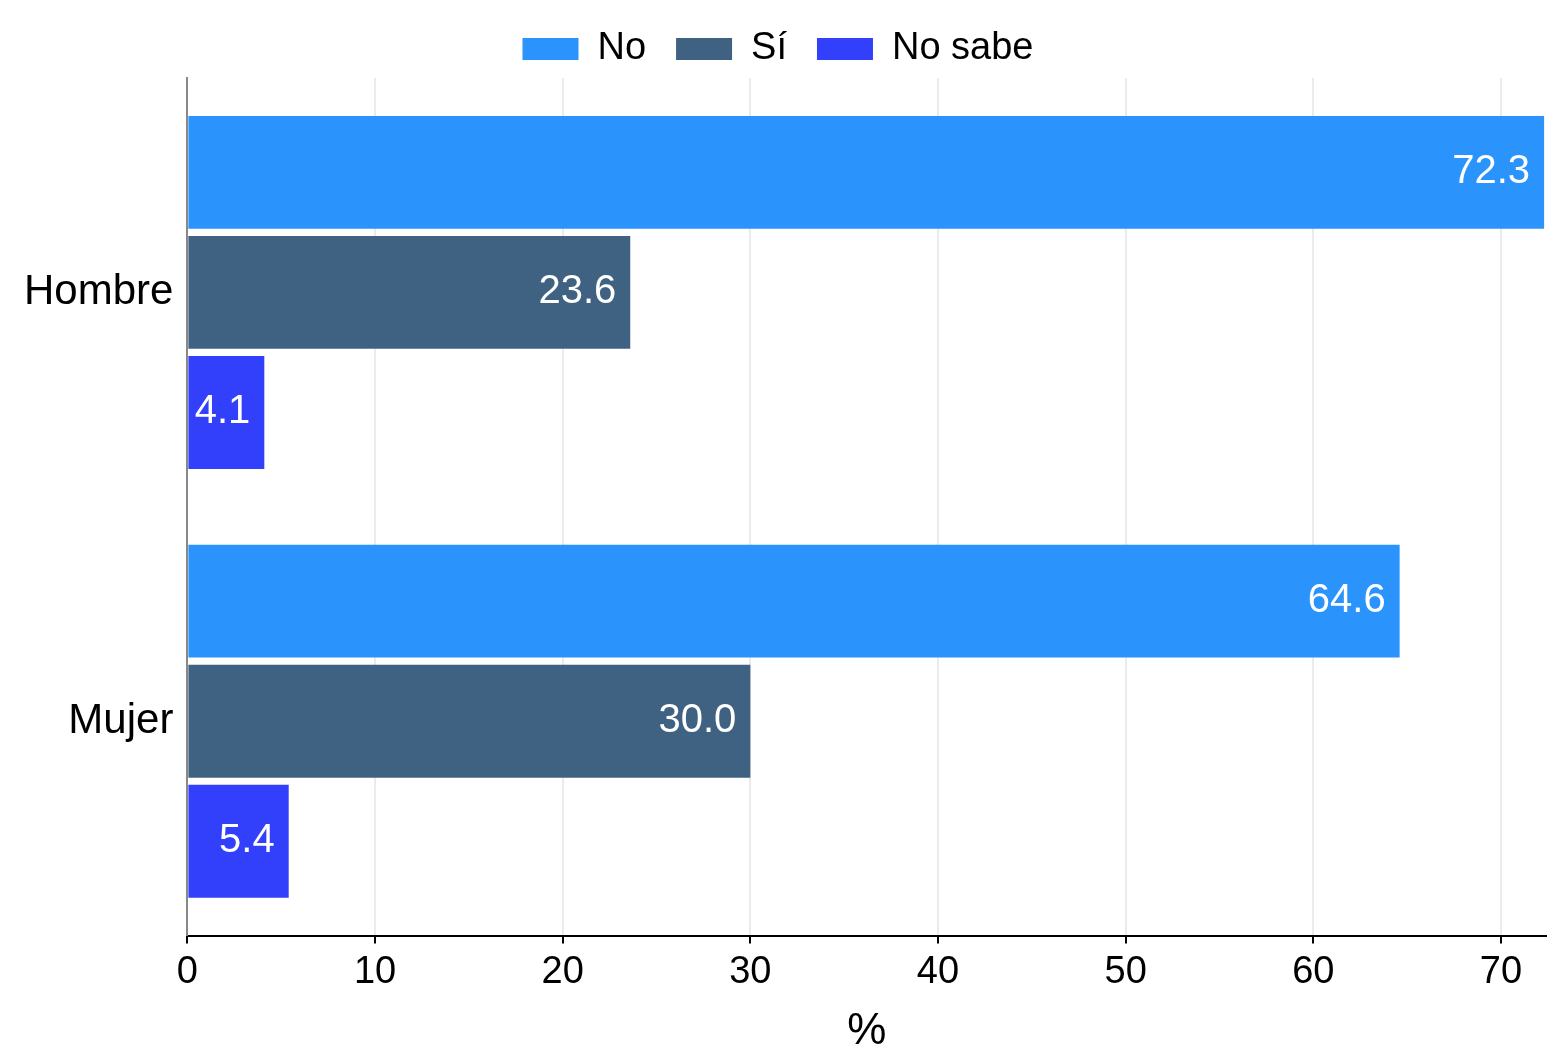  What do you see at coordinates (867, 1028) in the screenshot?
I see `x-axis-title: %` at bounding box center [867, 1028].